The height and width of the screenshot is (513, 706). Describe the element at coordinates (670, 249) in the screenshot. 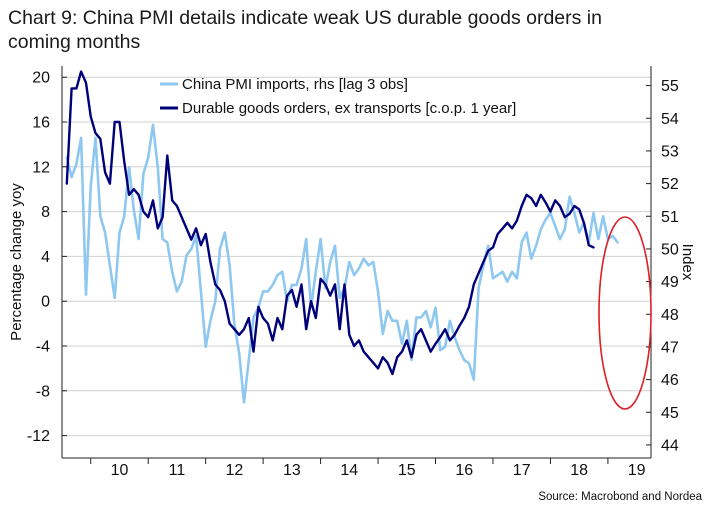

I see `y2-tick-label: 50` at that location.